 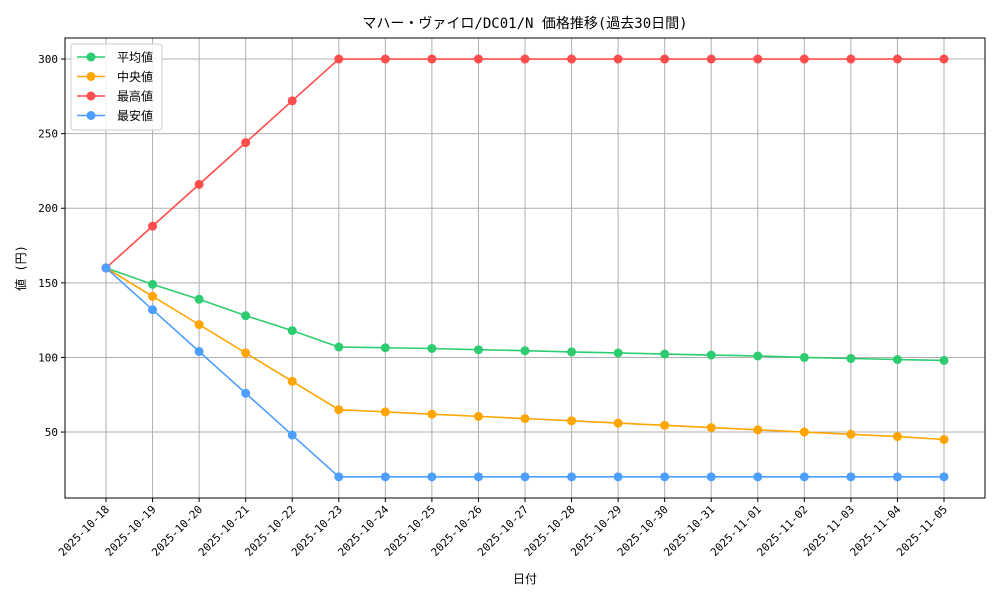 What do you see at coordinates (135, 57) in the screenshot?
I see `legend-label: 平均値` at bounding box center [135, 57].